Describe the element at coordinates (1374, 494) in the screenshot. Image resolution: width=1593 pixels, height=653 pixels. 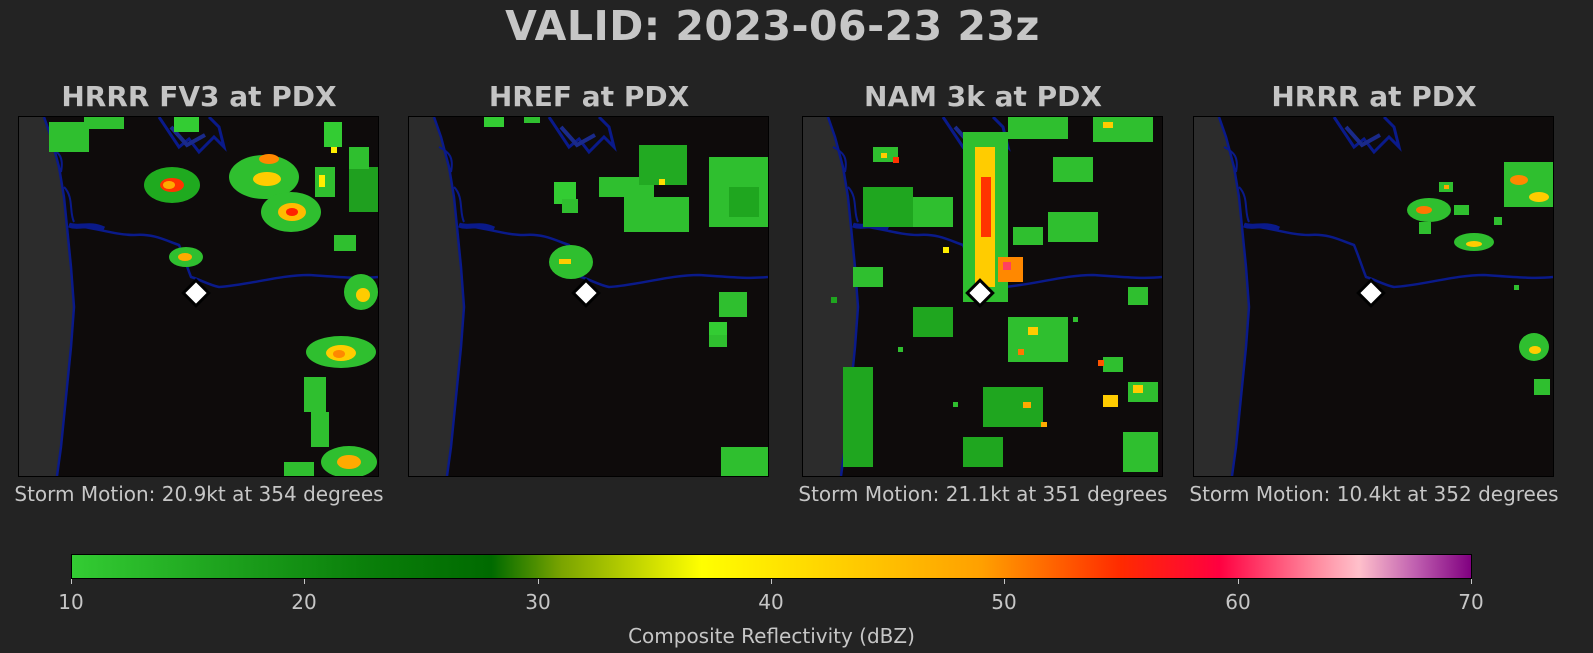
I see `storm-motion-text: Storm Motion: 10.4kt at 352 degrees` at that location.